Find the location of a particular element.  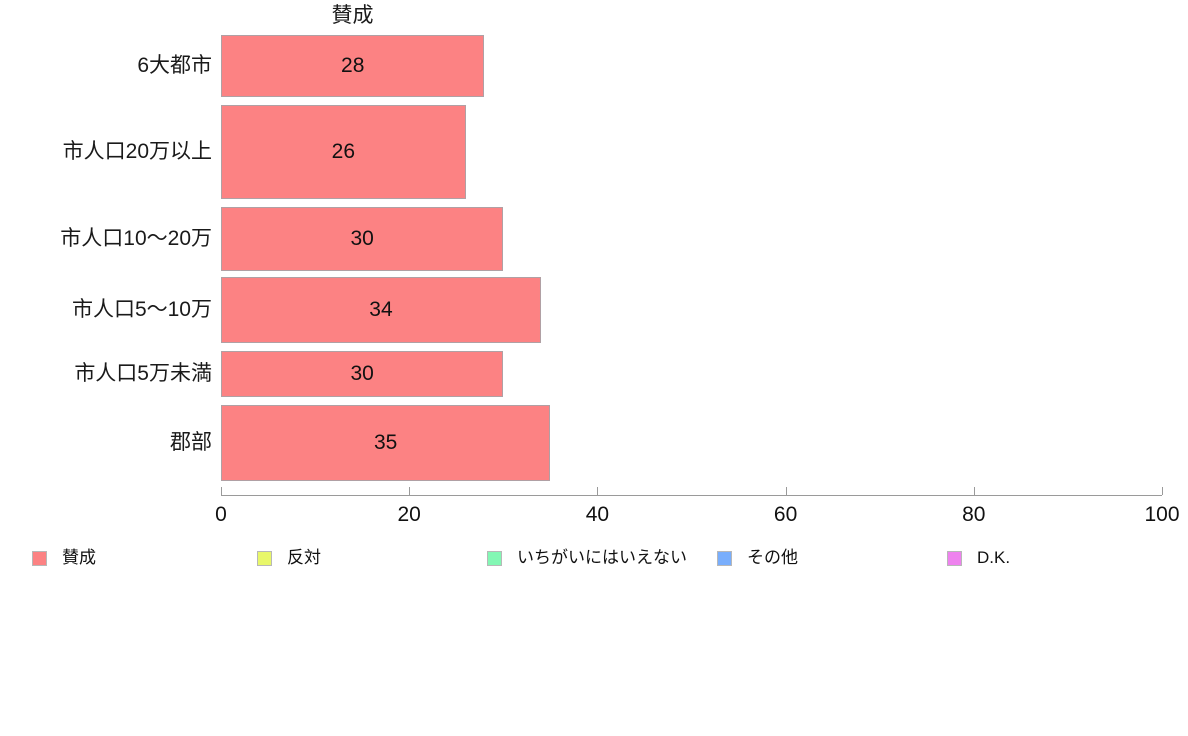

bar-value-label: 34 is located at coordinates (381, 309).